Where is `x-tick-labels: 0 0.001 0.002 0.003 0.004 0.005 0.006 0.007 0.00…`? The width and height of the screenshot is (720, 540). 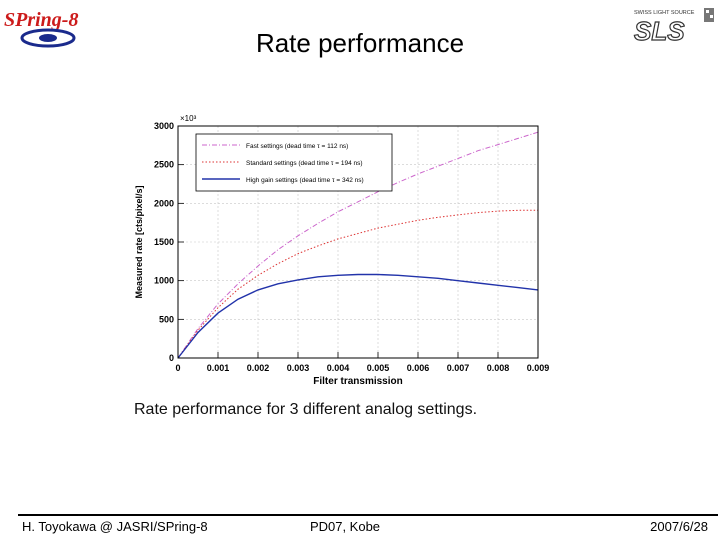 x-tick-labels: 0 0.001 0.002 0.003 0.004 0.005 0.006 0.007 0.00… is located at coordinates (362, 368).